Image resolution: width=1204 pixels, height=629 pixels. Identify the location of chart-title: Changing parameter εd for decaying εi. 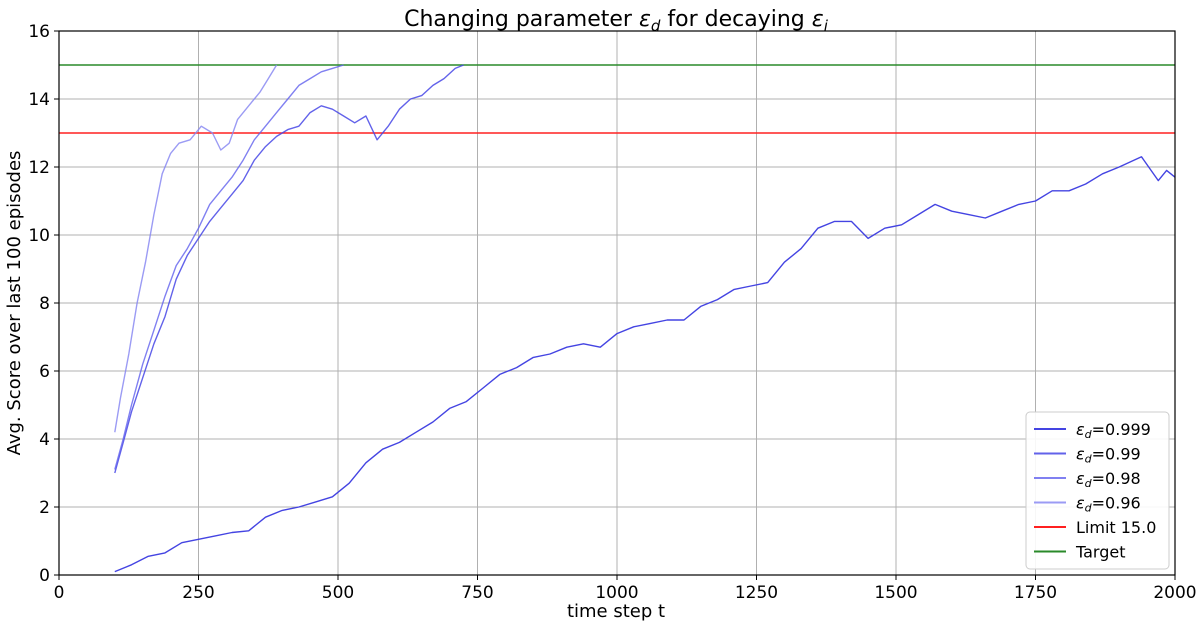
(616, 21).